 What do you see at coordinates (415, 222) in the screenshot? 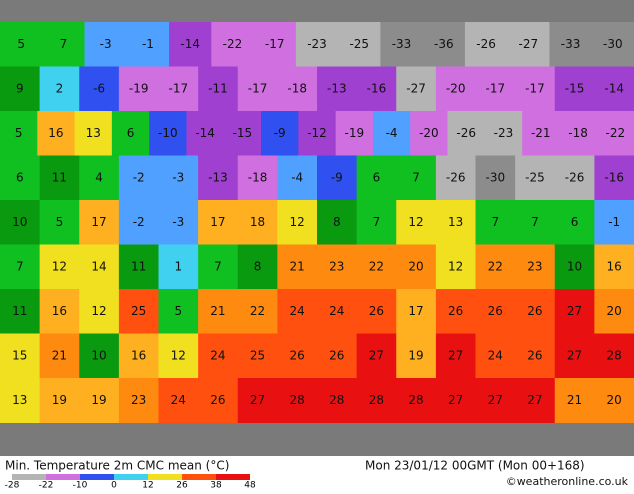
I see `temperature-label: 12` at bounding box center [415, 222].